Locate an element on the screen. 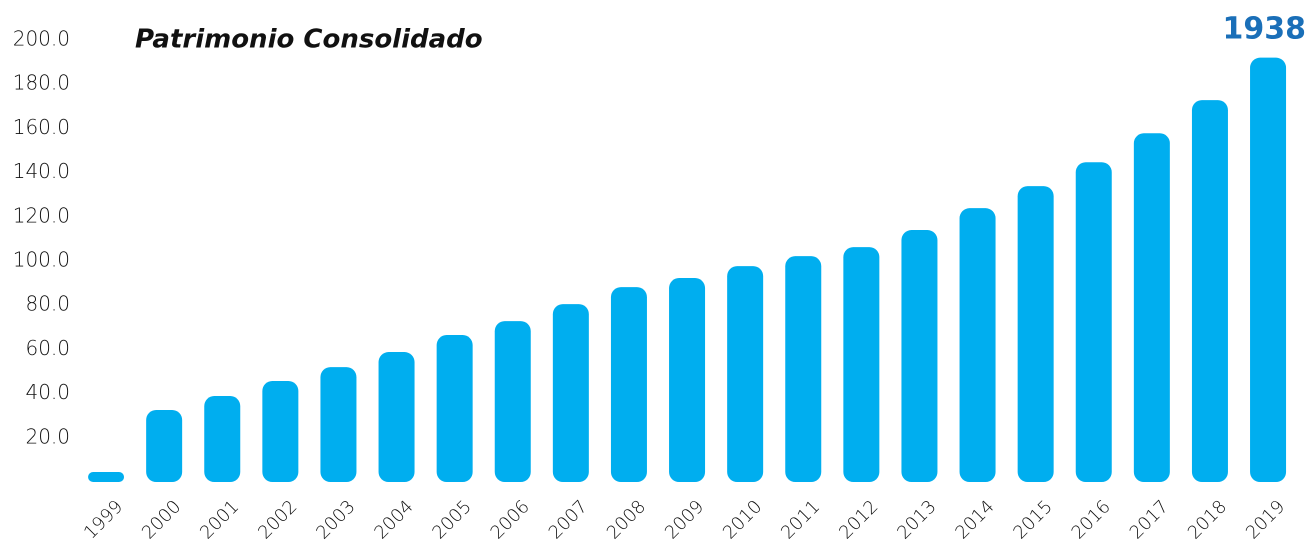 This screenshot has height=547, width=1310. x-tick-label: 2017 is located at coordinates (1149, 519).